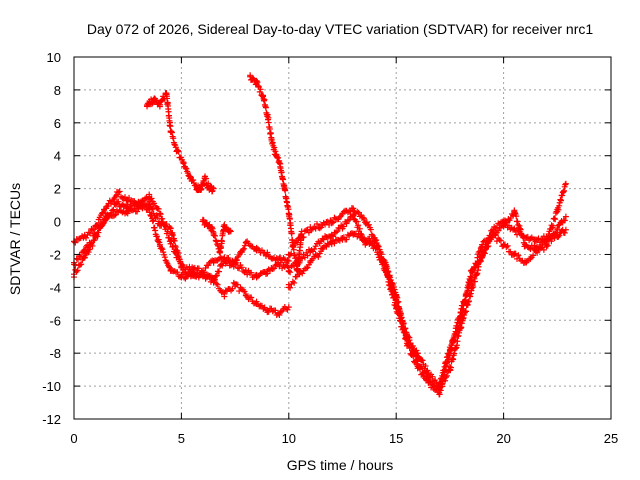  I want to click on x-tick-label: 10, so click(289, 438).